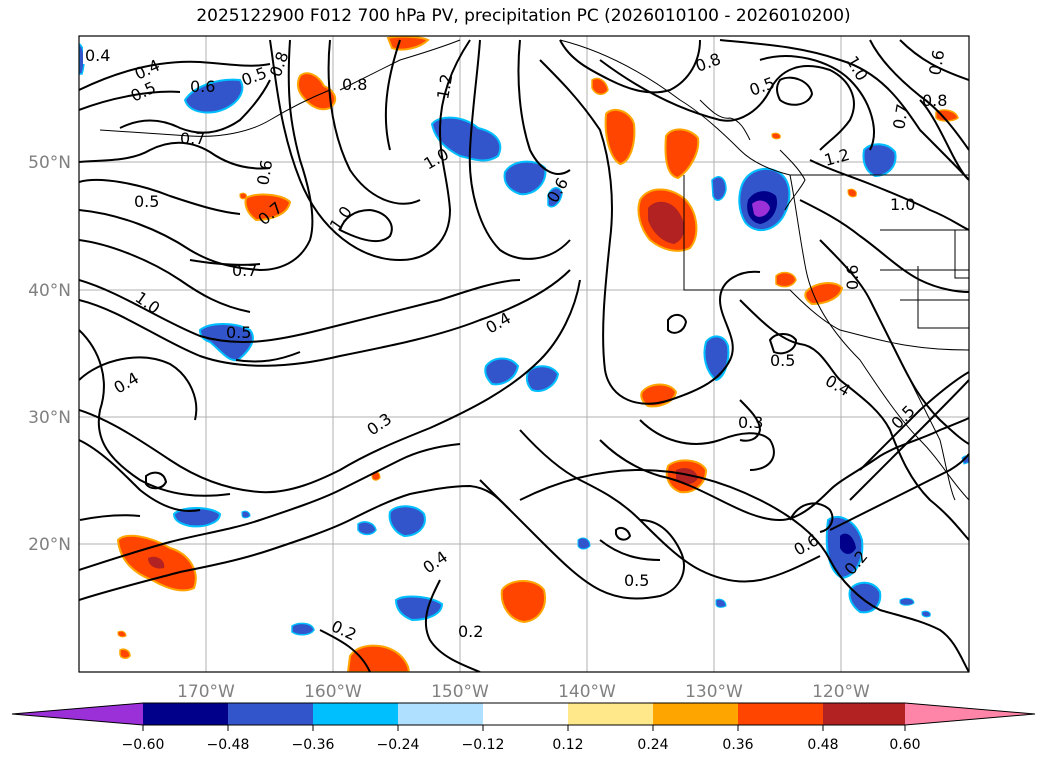 The height and width of the screenshot is (765, 1047). What do you see at coordinates (49, 418) in the screenshot?
I see `lat-tick-label: 30°N` at bounding box center [49, 418].